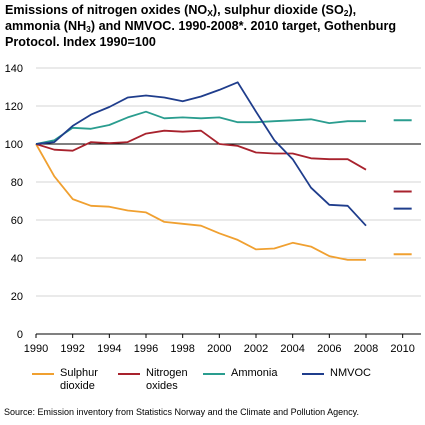 This screenshot has height=425, width=425. Describe the element at coordinates (162, 386) in the screenshot. I see `legend-label-line: oxides` at that location.